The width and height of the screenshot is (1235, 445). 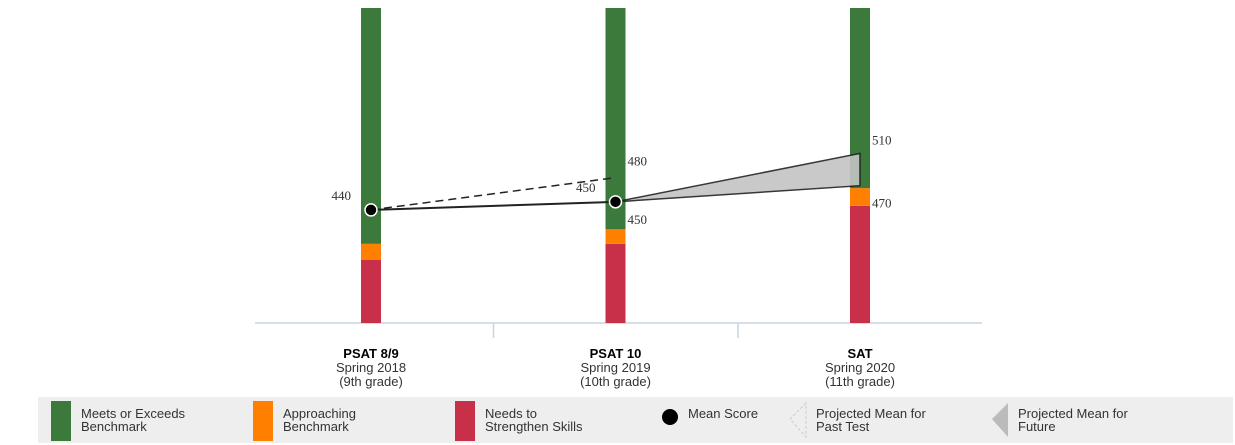 What do you see at coordinates (534, 420) in the screenshot?
I see `legend-label: Needs to Strengthen Skills` at bounding box center [534, 420].